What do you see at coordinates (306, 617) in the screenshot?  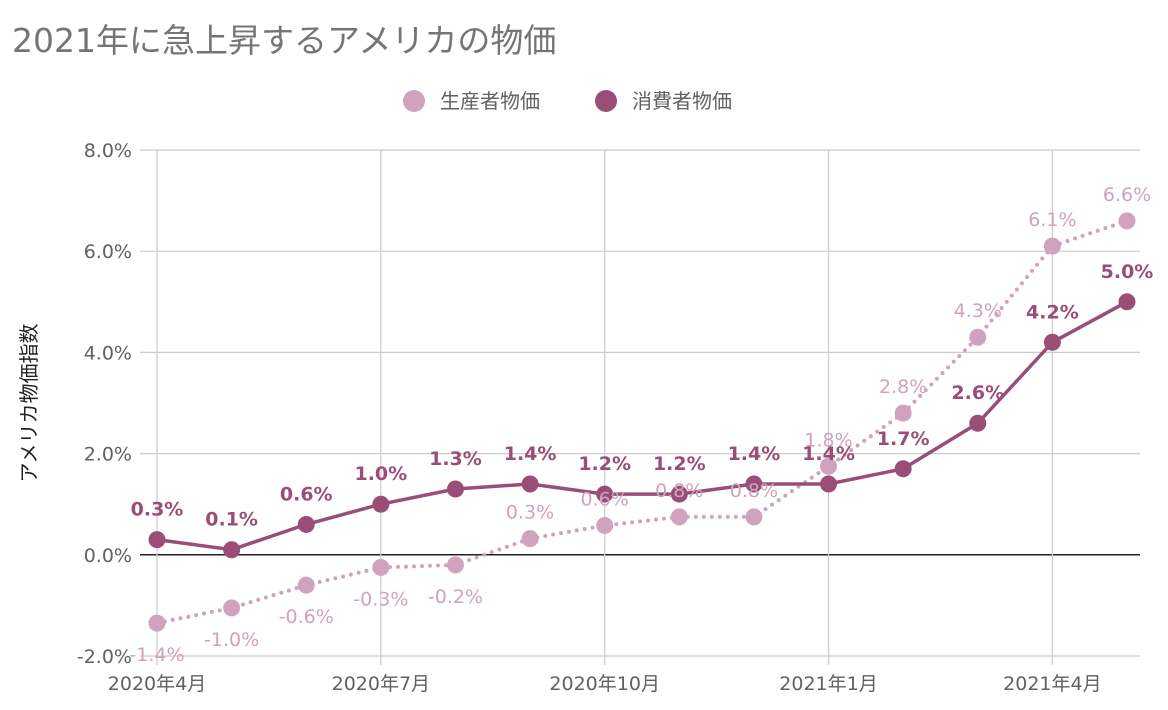 I see `ppi-data-label: -0.6%` at bounding box center [306, 617].